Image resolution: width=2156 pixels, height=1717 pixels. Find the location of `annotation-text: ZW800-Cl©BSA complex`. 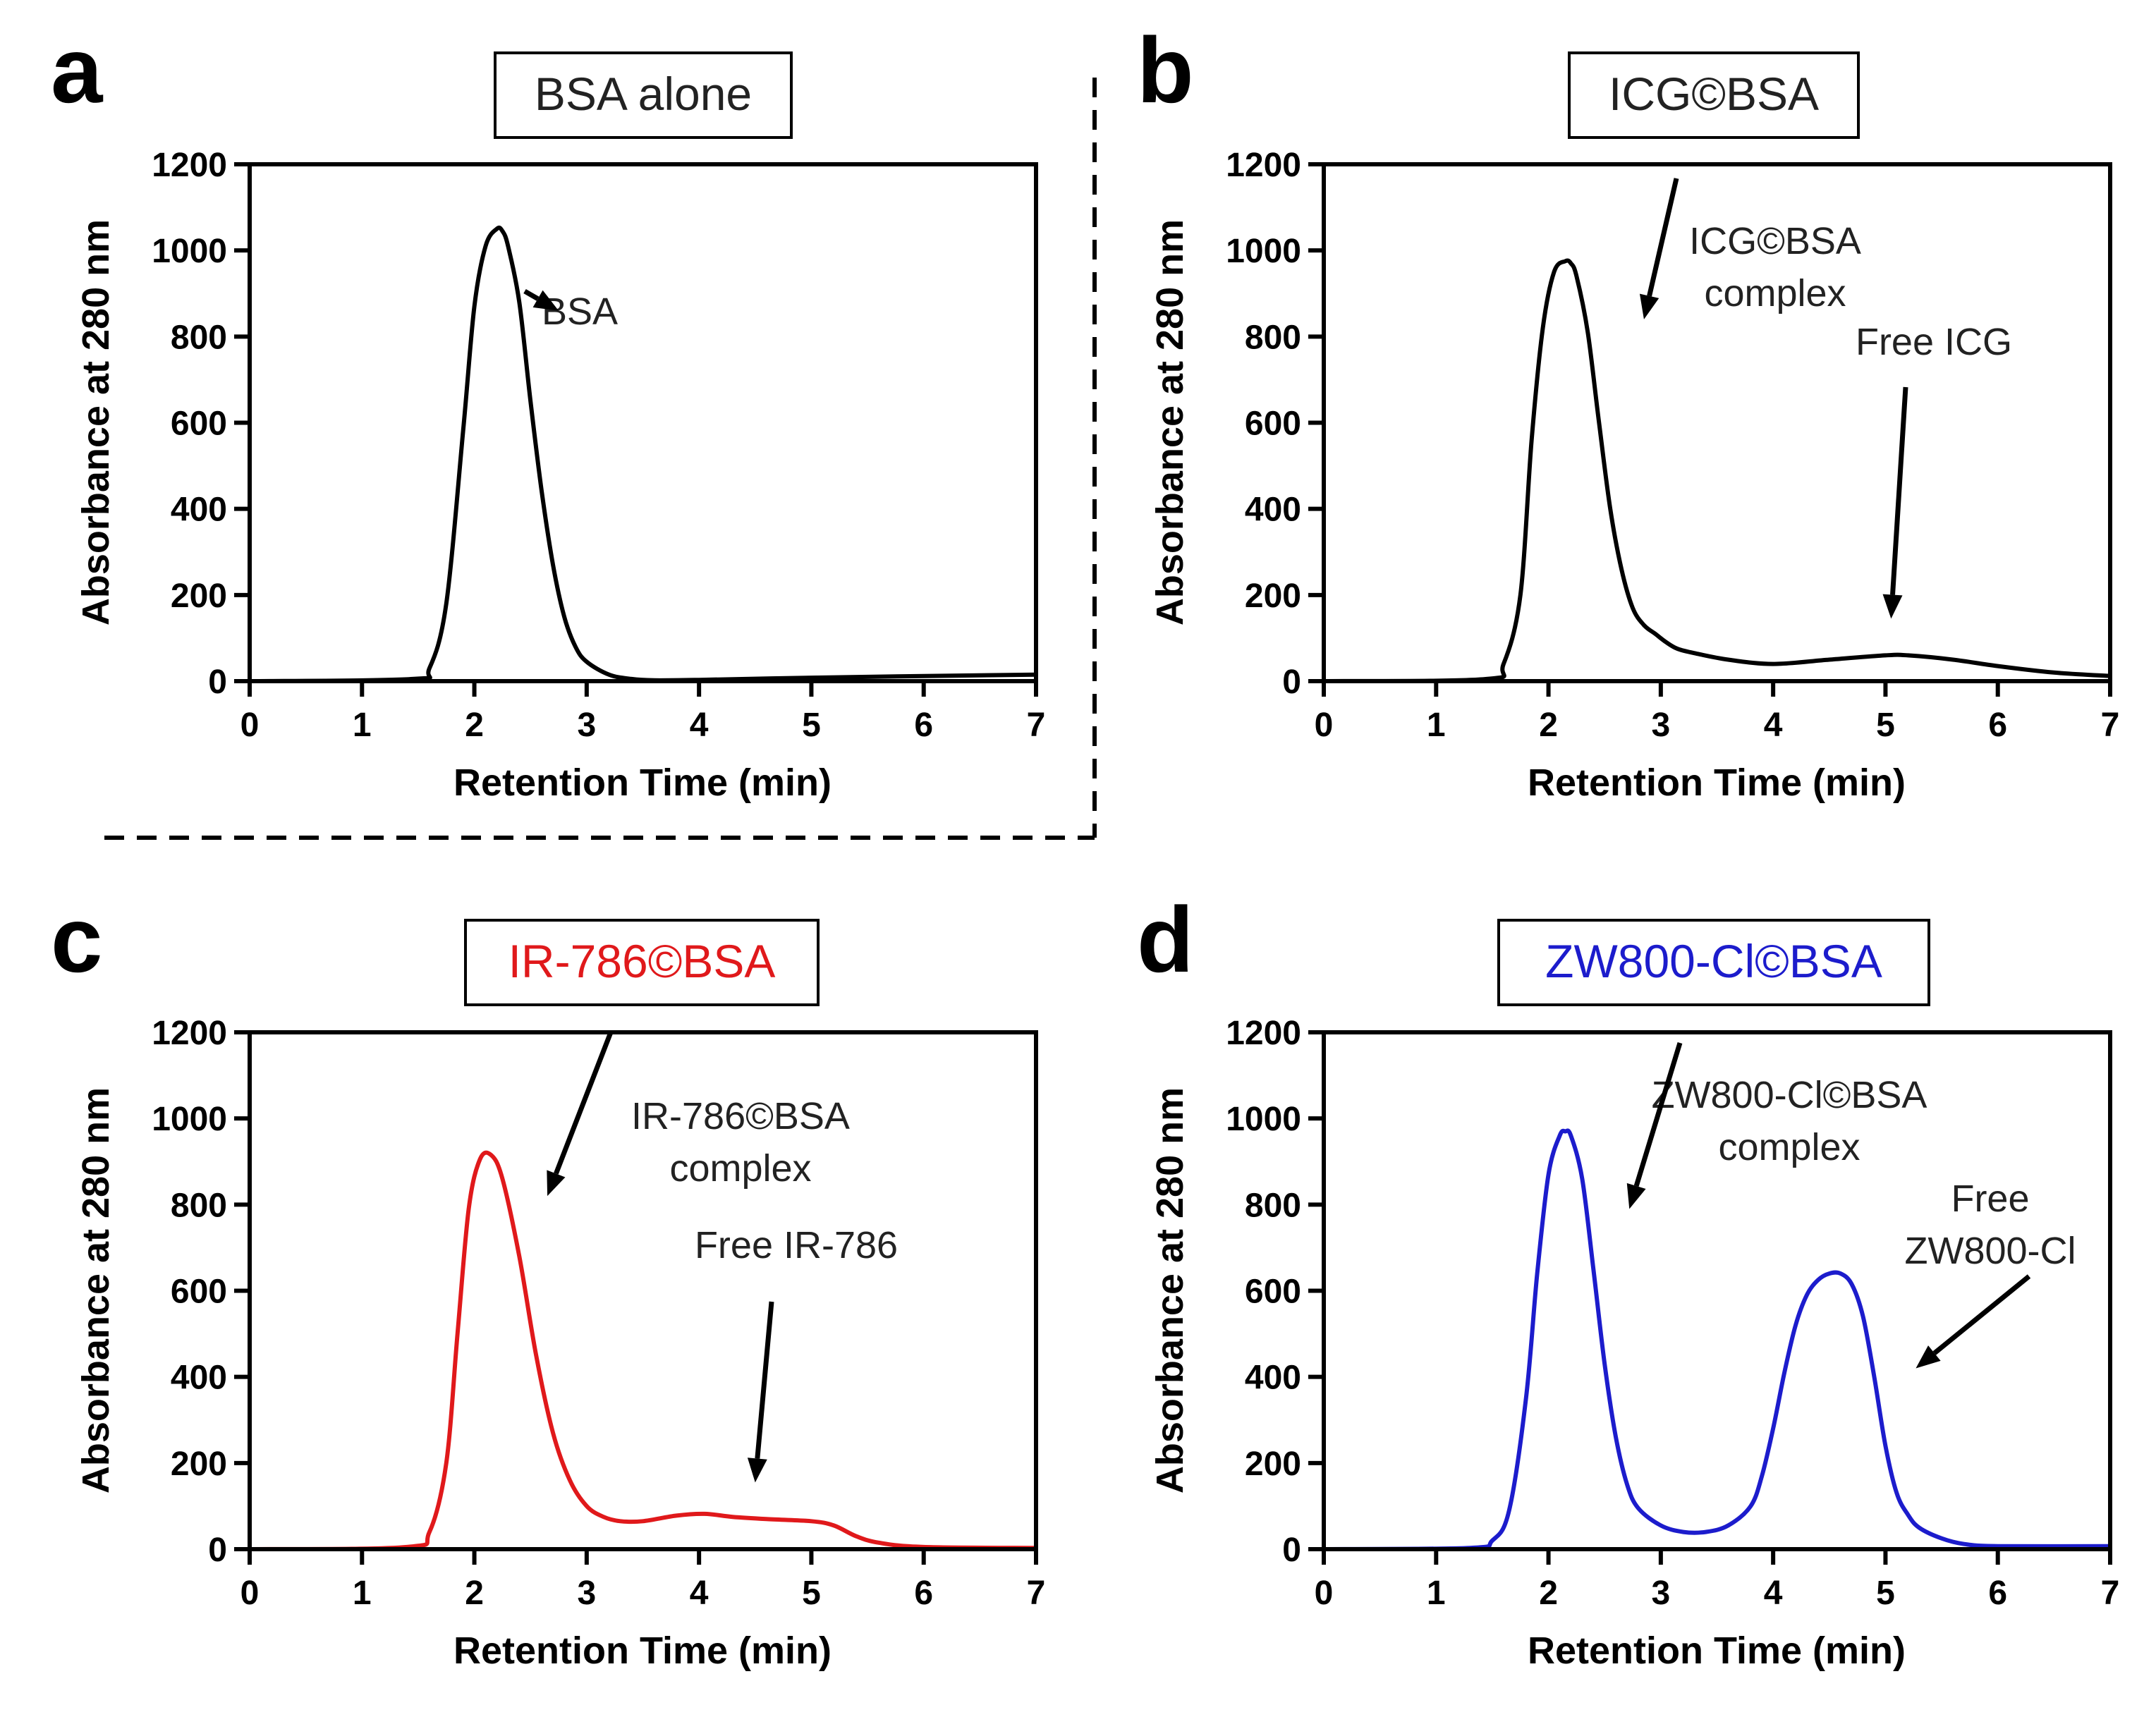

annotation-text: ZW800-Cl©BSA complex is located at coordinates (1790, 1121).